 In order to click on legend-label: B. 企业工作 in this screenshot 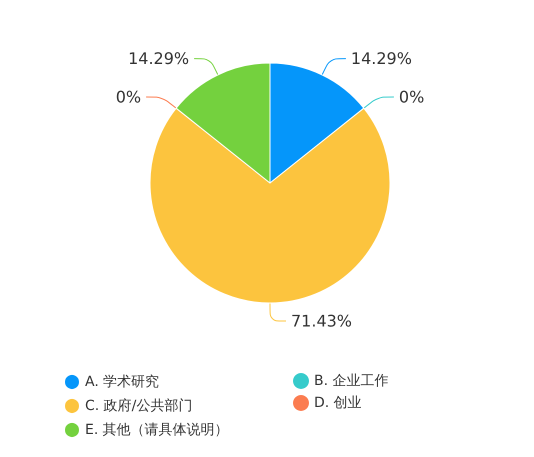, I will do `click(351, 381)`.